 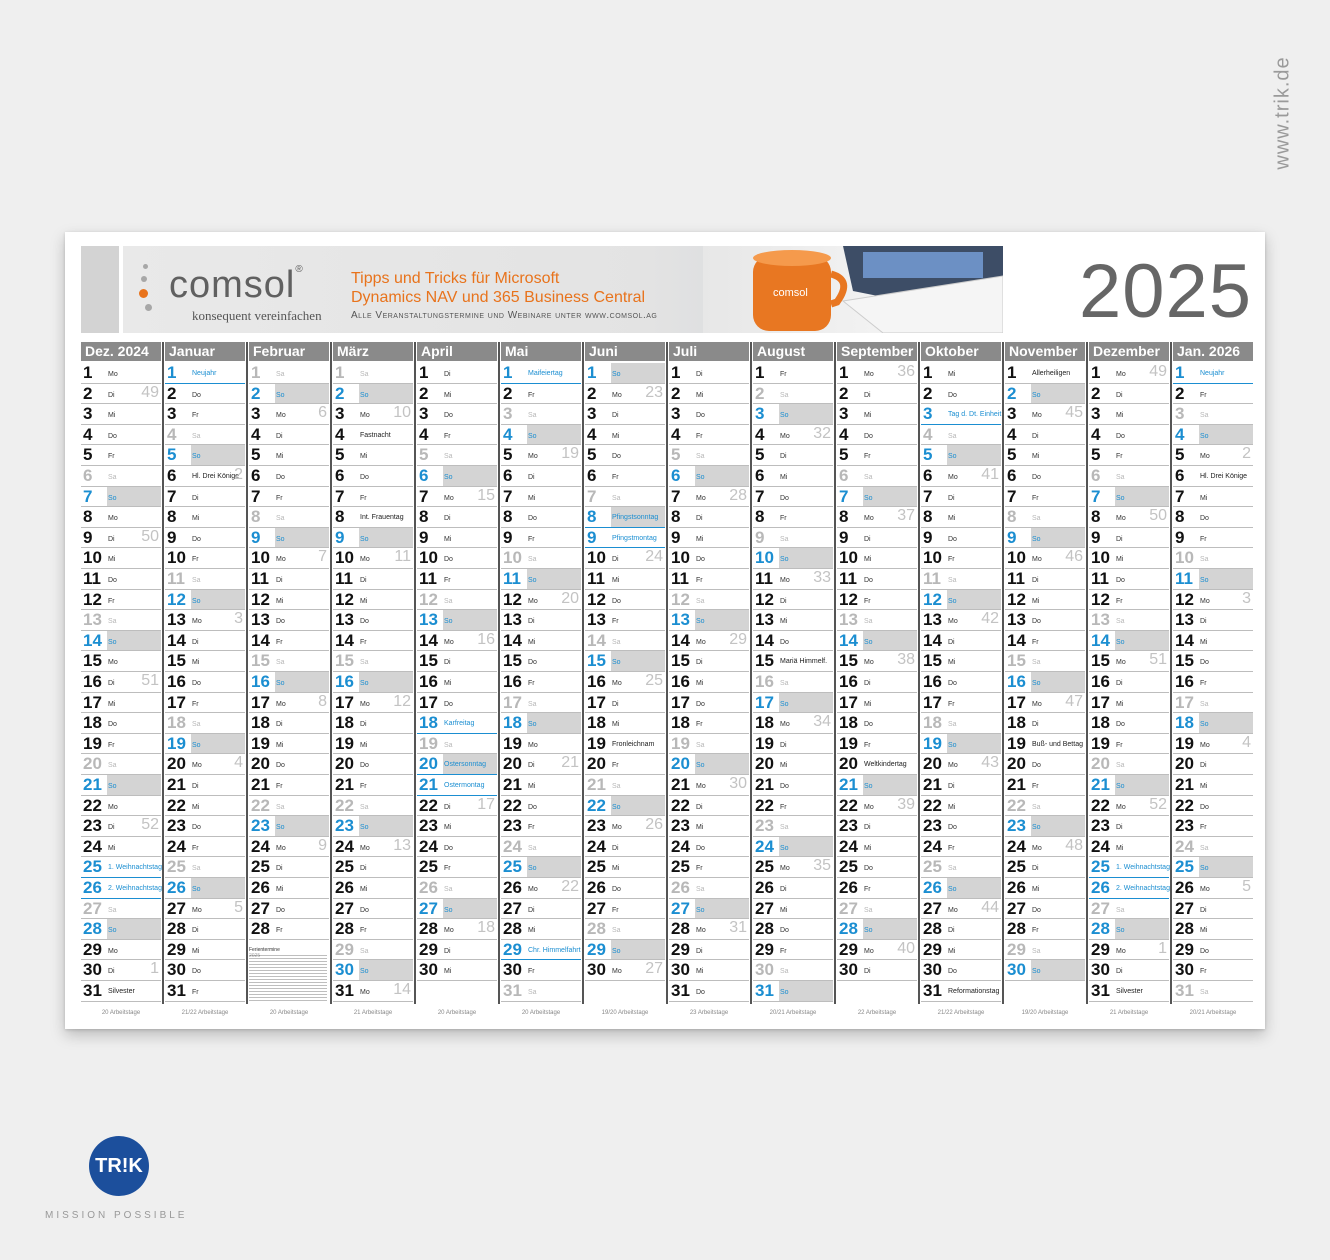 I want to click on day-row: 18 Mo 34, so click(x=793, y=723).